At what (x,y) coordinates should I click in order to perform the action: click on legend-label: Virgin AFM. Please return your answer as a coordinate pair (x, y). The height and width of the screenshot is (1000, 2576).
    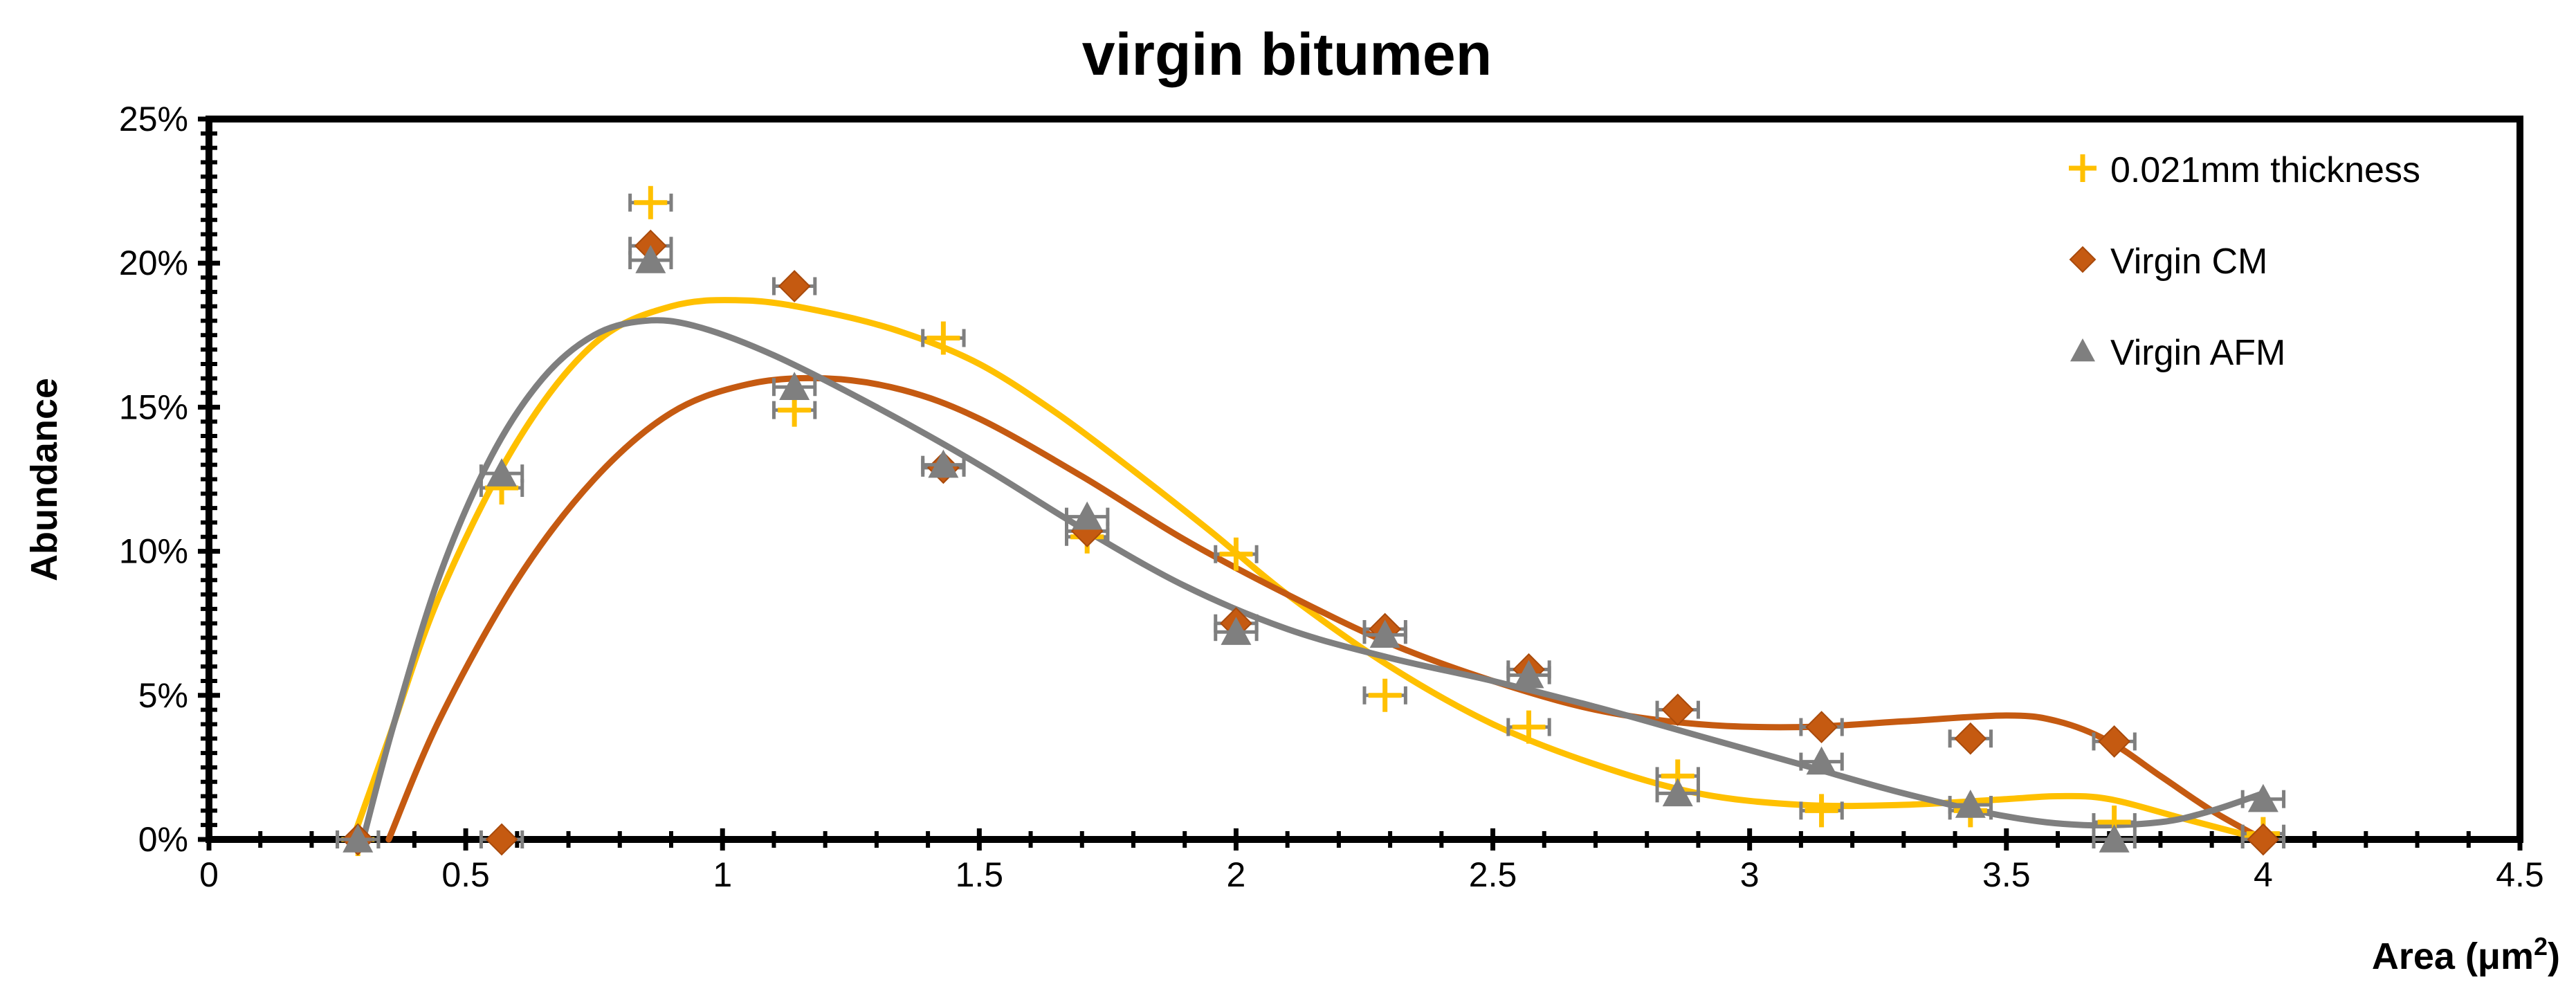
    Looking at the image, I should click on (2197, 353).